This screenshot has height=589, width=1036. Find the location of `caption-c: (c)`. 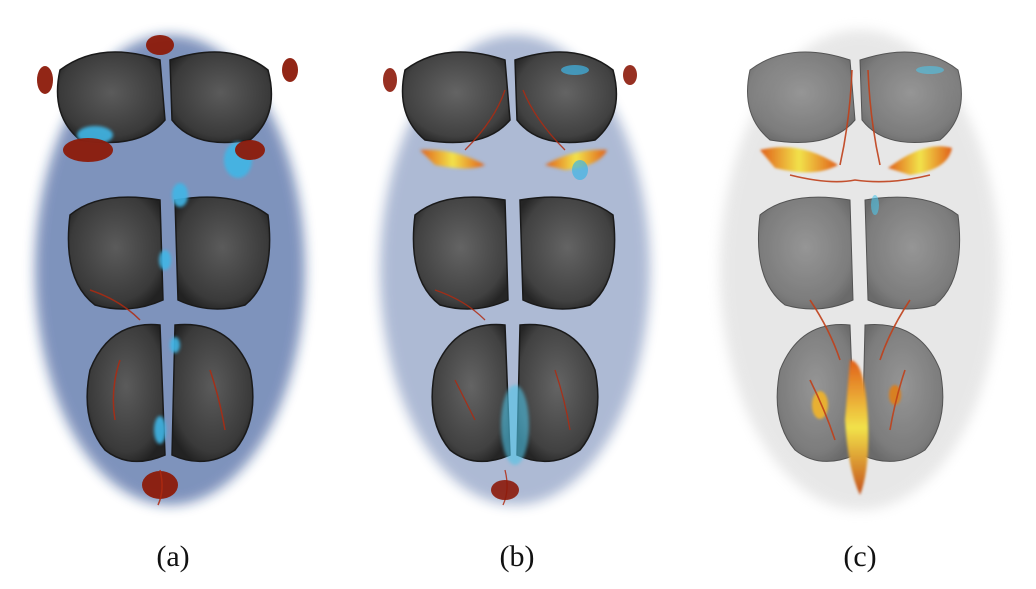

caption-c: (c) is located at coordinates (860, 556).